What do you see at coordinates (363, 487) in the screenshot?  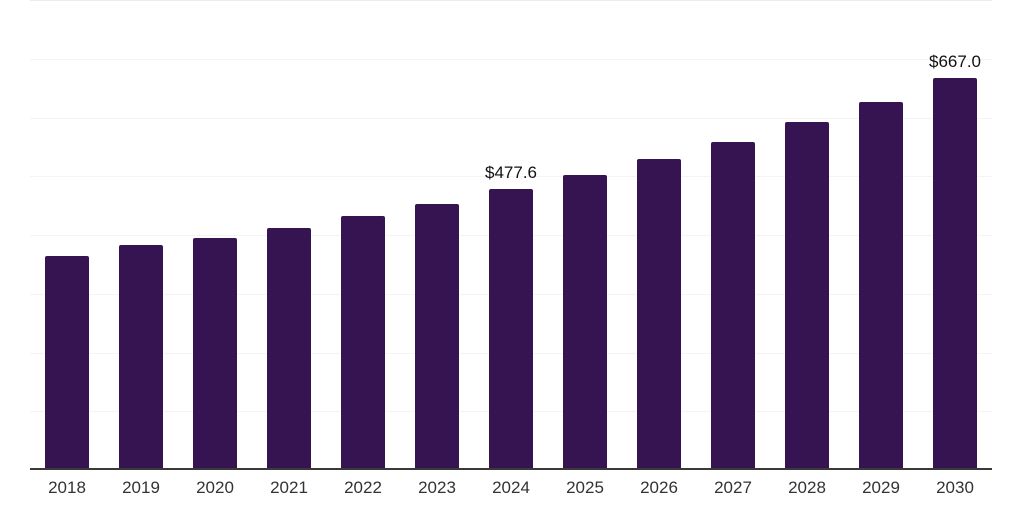 I see `x-tick-label-2022: 2022` at bounding box center [363, 487].